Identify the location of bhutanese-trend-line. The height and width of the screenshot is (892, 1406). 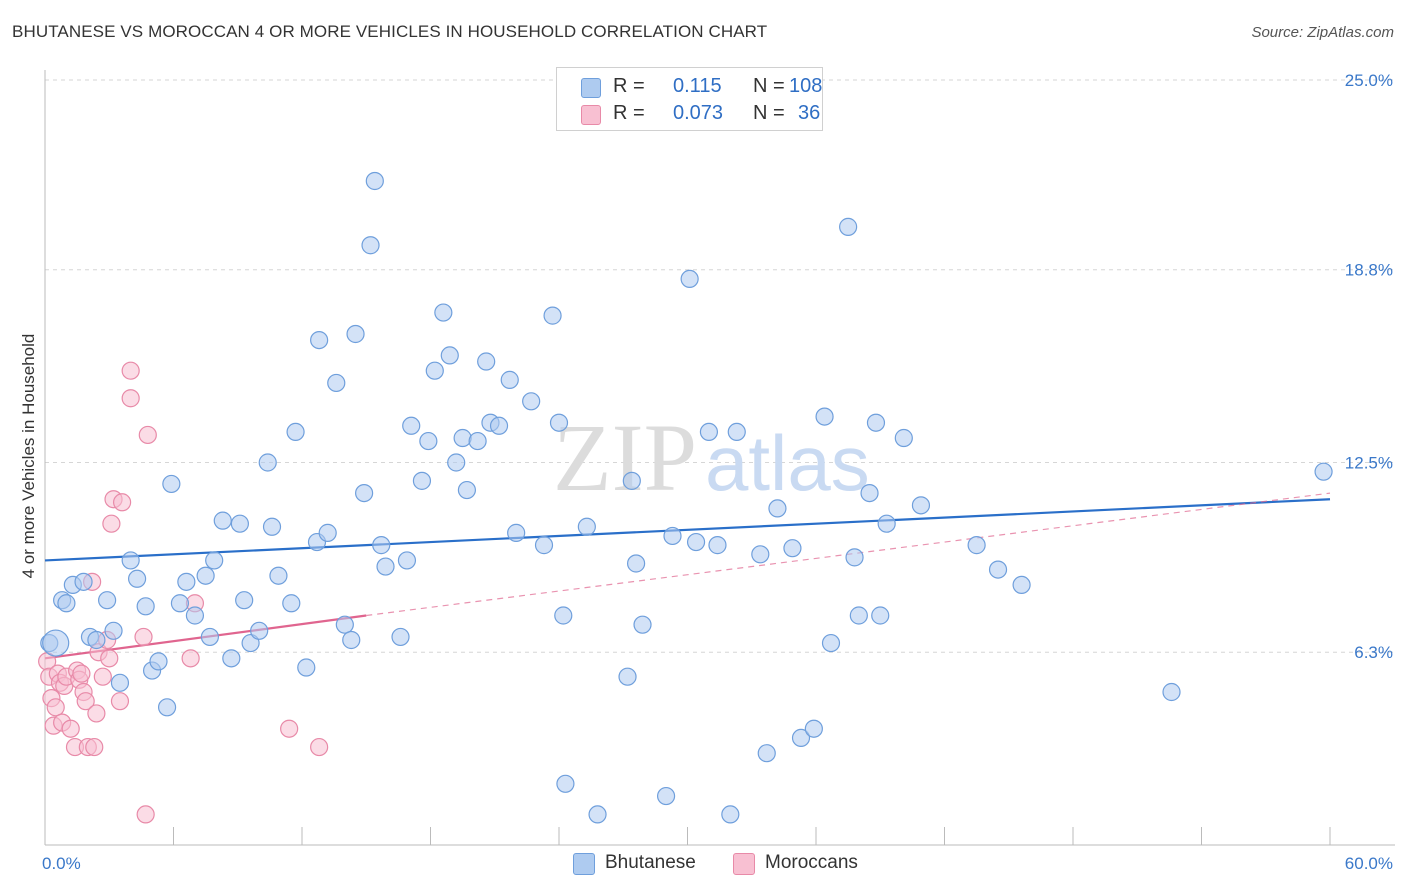
(687, 530).